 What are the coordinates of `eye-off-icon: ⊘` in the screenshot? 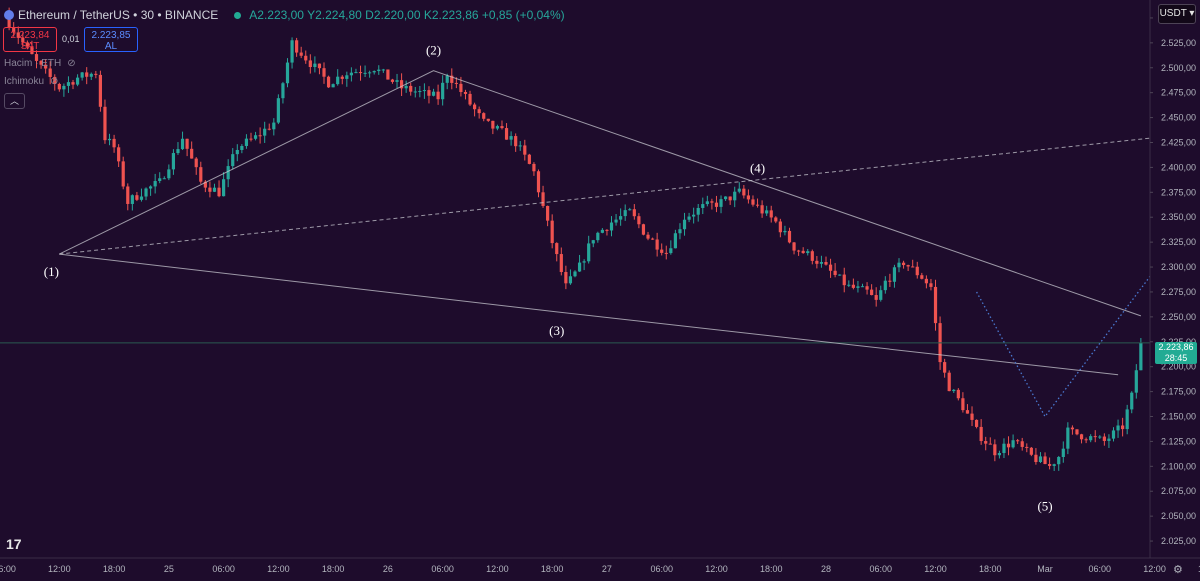 It's located at (71, 63).